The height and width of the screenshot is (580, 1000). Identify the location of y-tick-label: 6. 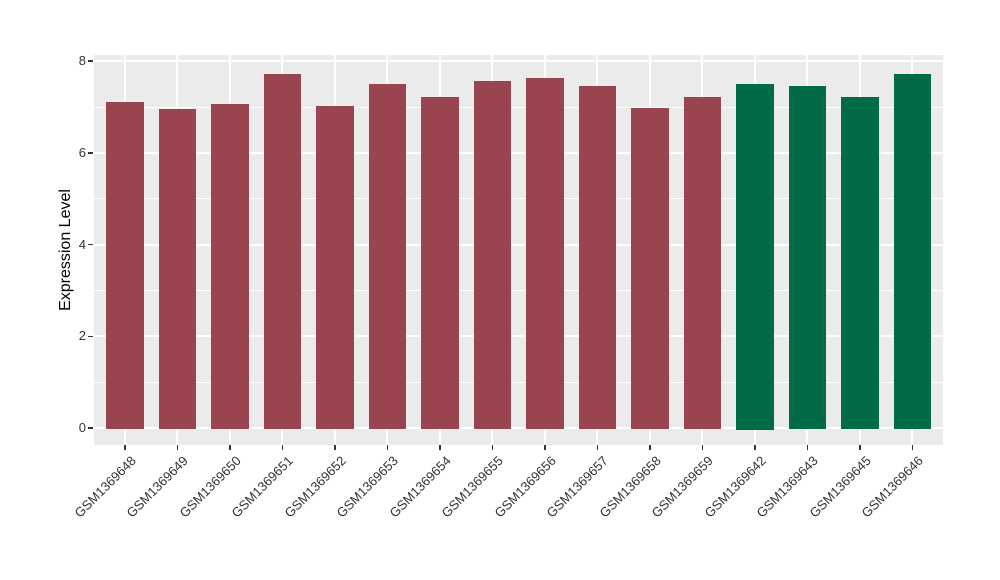
(82, 152).